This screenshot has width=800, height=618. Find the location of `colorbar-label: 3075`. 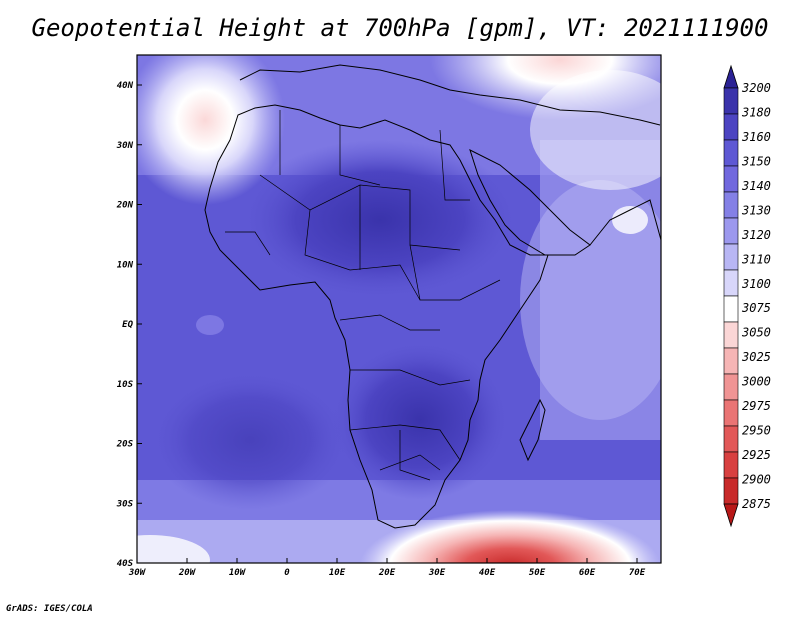

colorbar-label: 3075 is located at coordinates (756, 308).